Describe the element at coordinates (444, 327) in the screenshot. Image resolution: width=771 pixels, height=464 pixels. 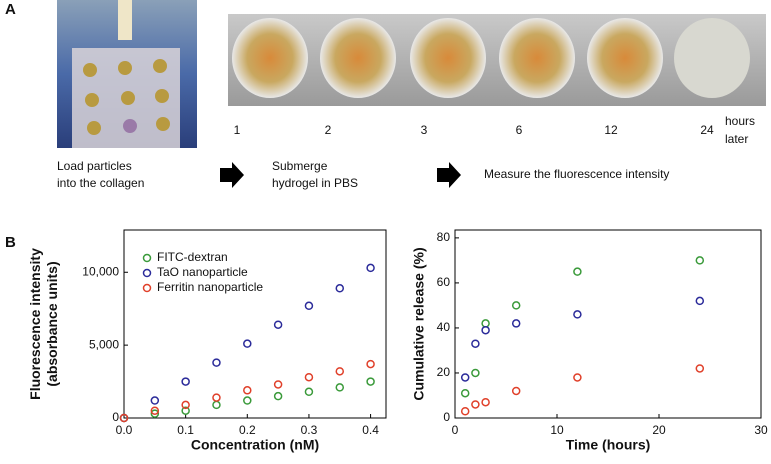
I see `y-tick-label: 40` at that location.